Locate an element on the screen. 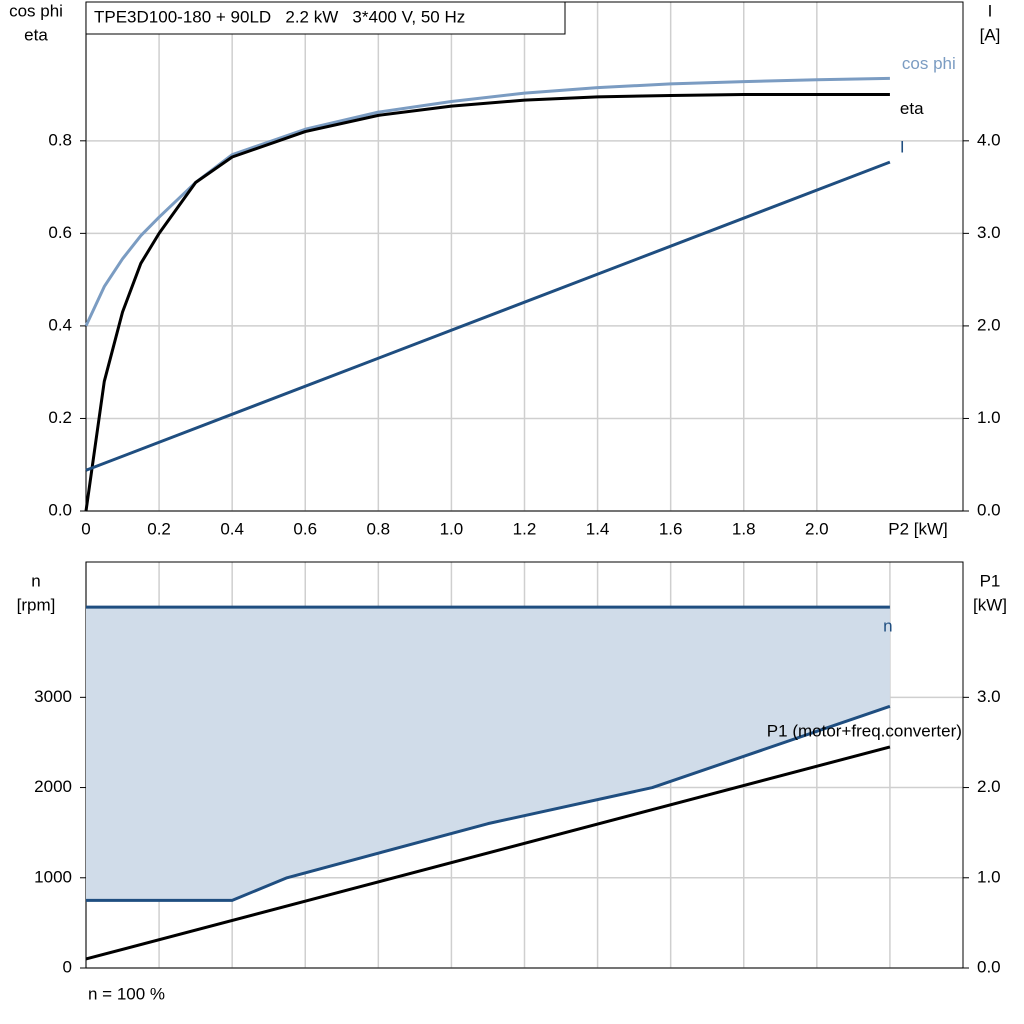 Image resolution: width=1024 pixels, height=1024 pixels. x-tick-label: 0.4 is located at coordinates (232, 528).